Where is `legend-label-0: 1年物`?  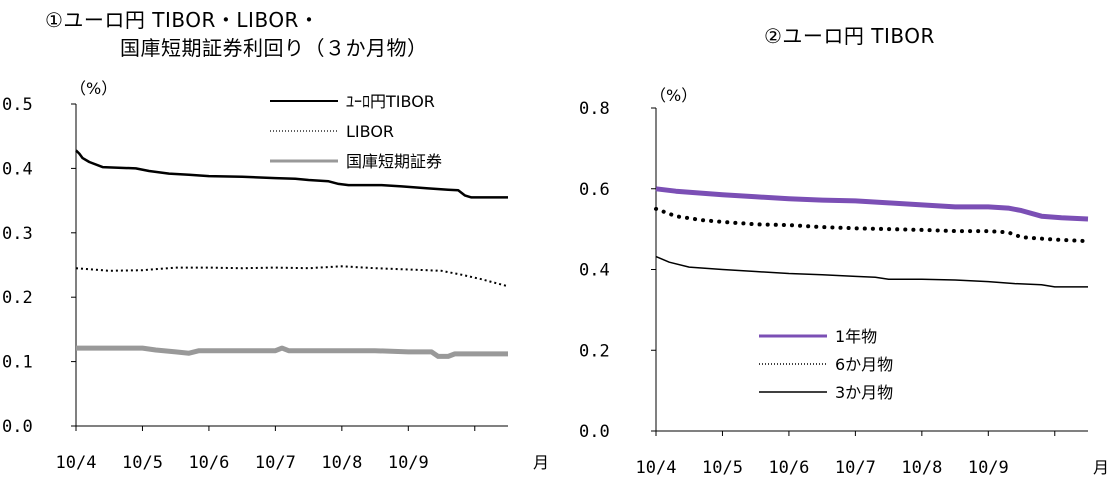
legend-label-0: 1年物 is located at coordinates (856, 336).